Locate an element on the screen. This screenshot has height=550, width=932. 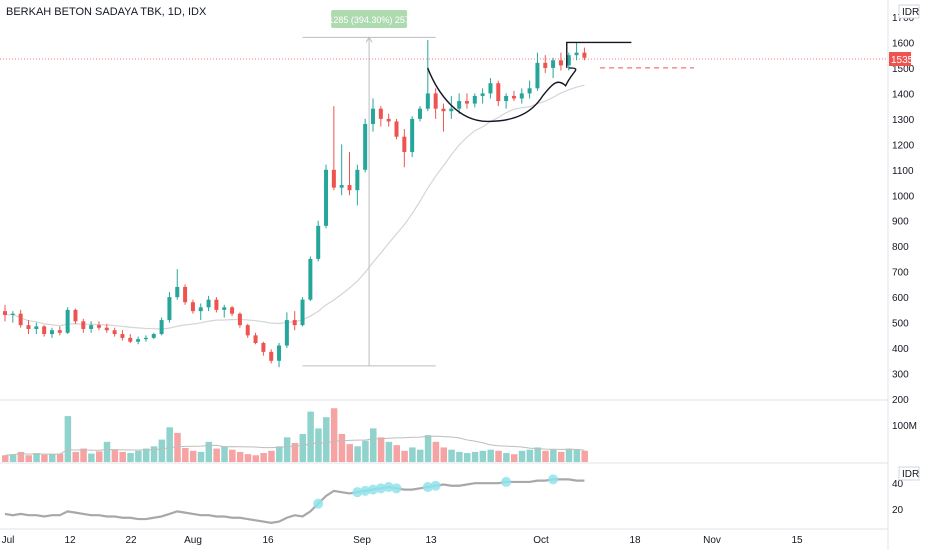
indicator-currency-label: IDR is located at coordinates (910, 474).